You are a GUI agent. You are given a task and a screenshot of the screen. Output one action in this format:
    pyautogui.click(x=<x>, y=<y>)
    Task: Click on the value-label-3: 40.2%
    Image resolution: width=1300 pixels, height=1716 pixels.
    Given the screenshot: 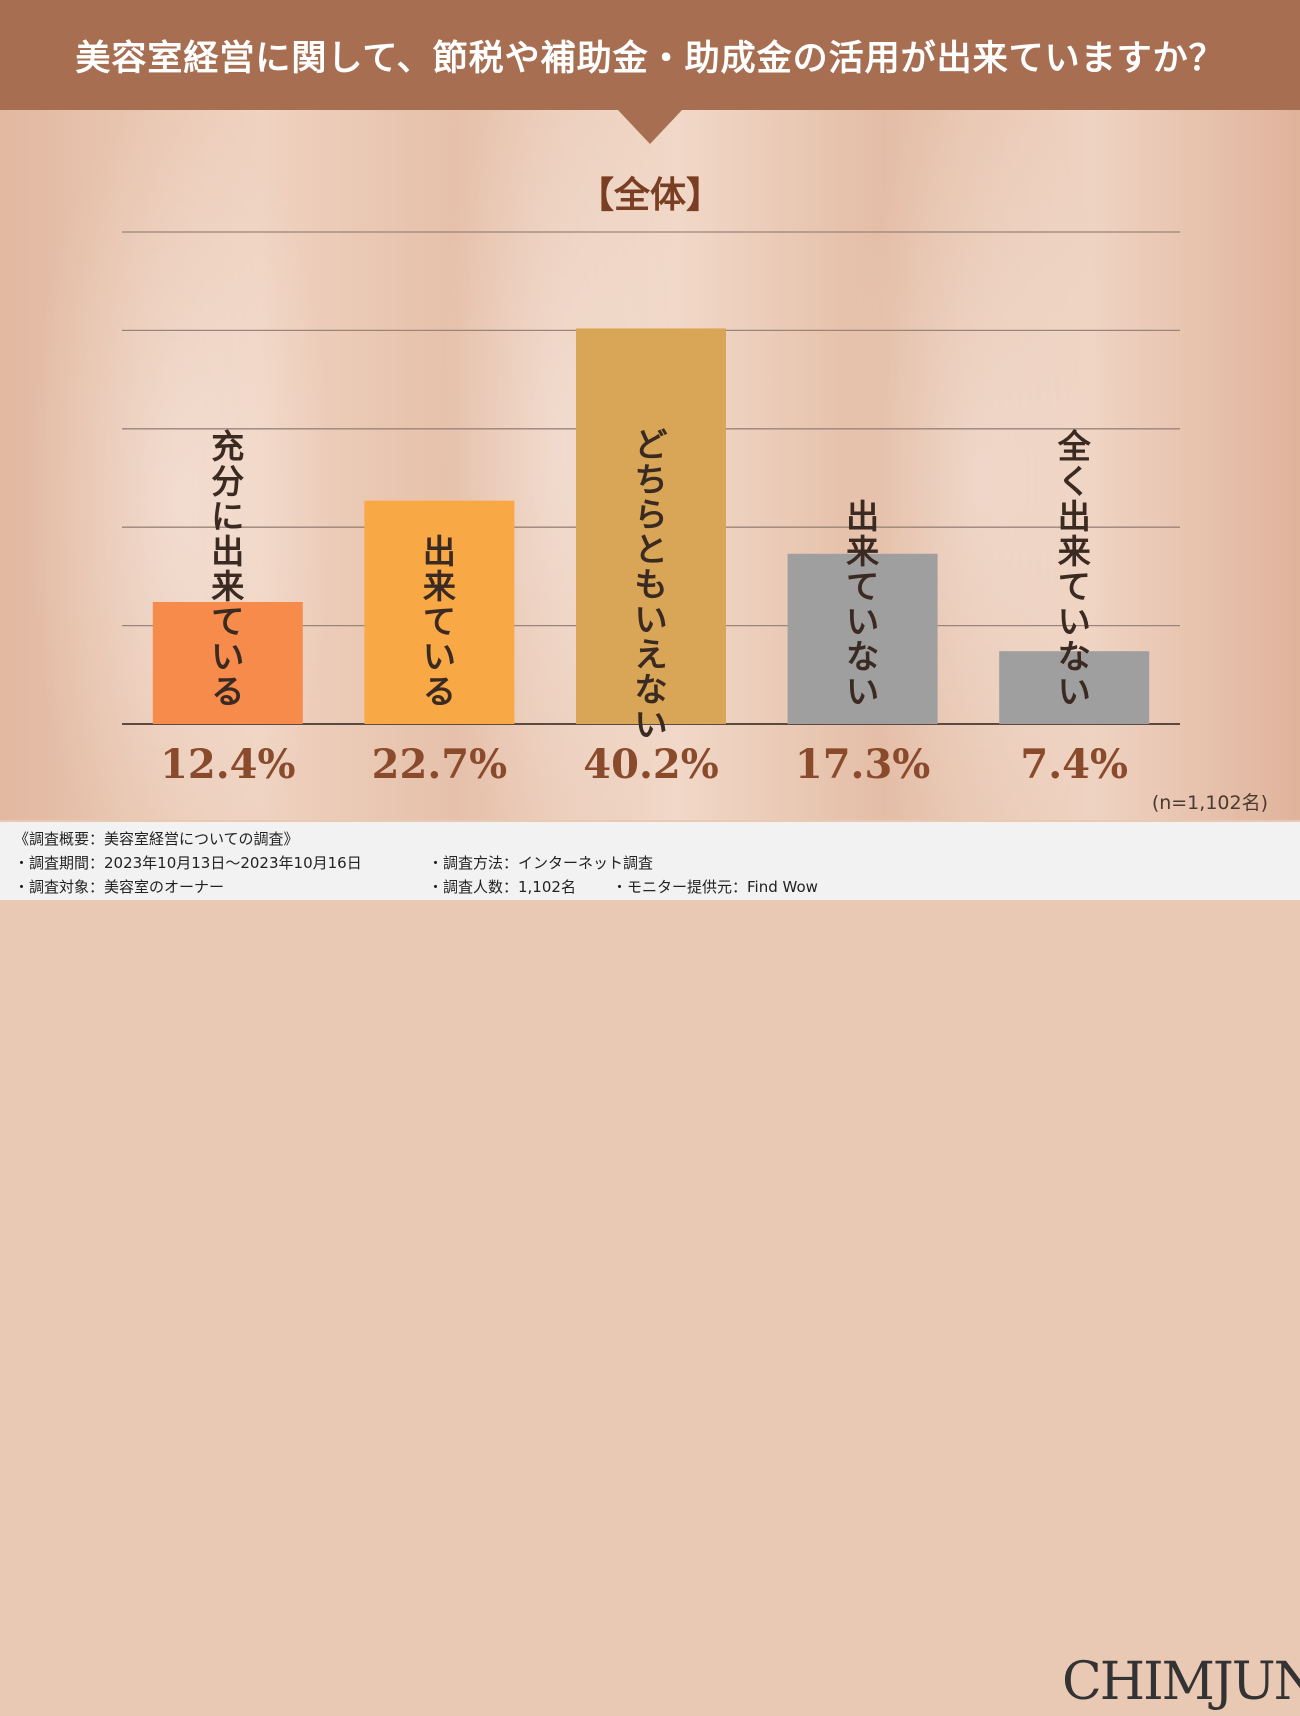 What is the action you would take?
    pyautogui.click(x=650, y=764)
    